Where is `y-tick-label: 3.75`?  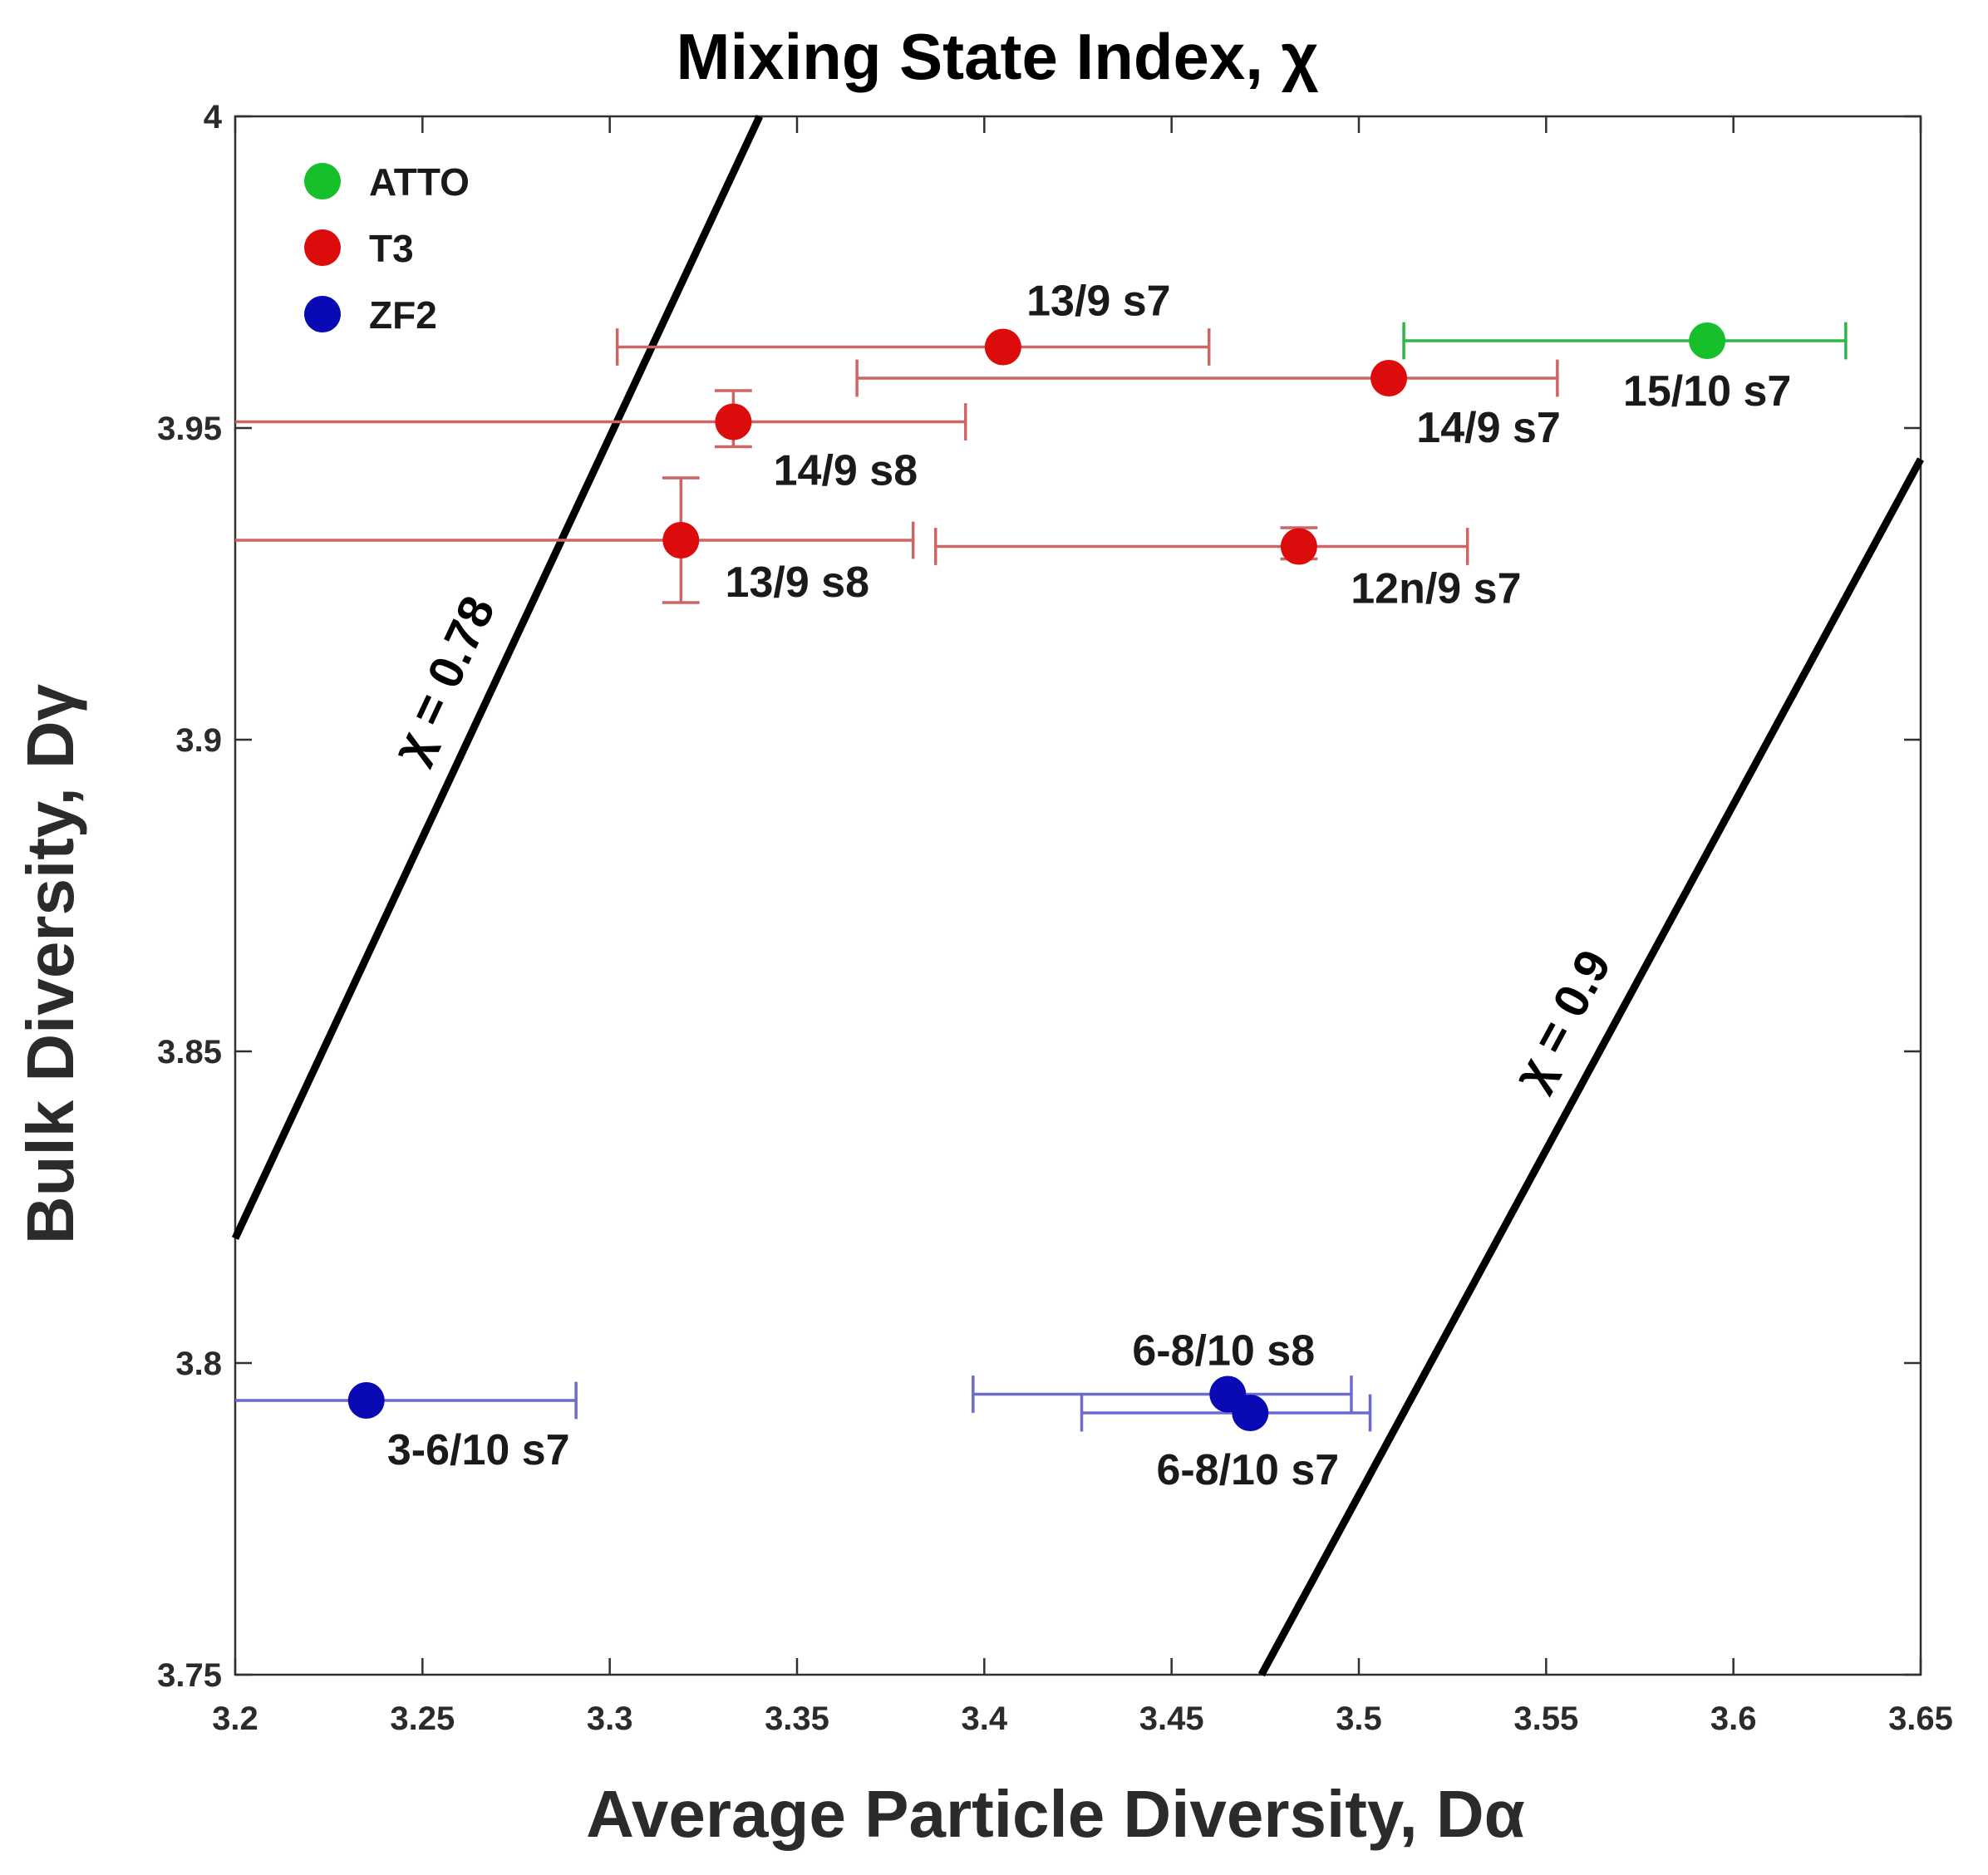 y-tick-label: 3.75 is located at coordinates (189, 1675).